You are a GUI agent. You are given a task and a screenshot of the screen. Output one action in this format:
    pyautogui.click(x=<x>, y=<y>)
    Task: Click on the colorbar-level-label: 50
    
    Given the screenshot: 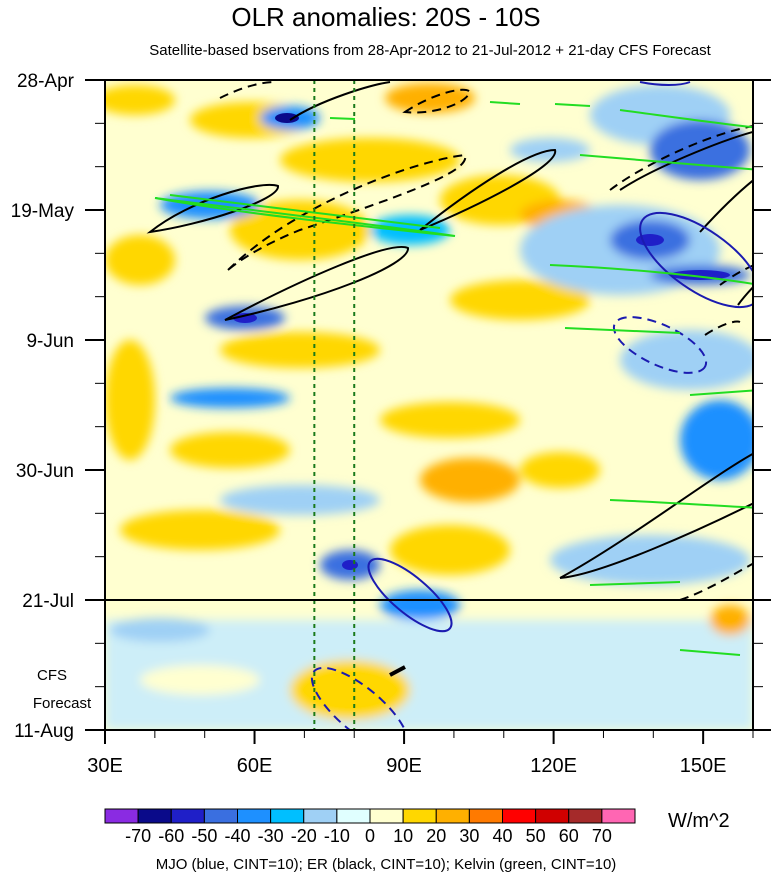 What is the action you would take?
    pyautogui.click(x=536, y=836)
    